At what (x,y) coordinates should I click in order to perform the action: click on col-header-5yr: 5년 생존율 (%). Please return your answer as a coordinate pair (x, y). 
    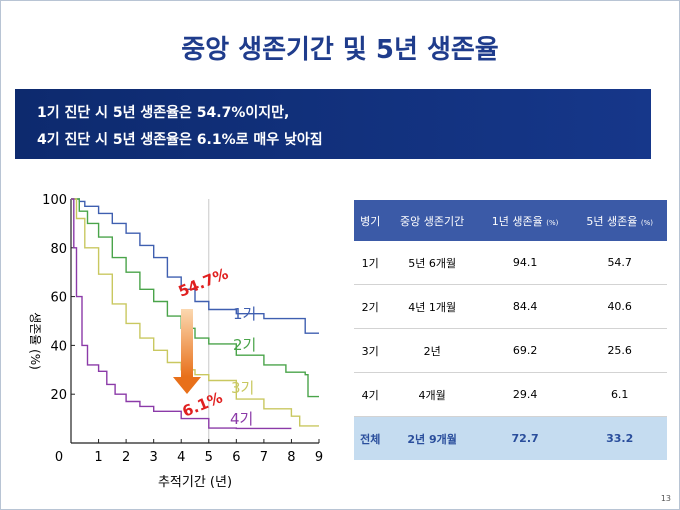
    Looking at the image, I should click on (619, 220).